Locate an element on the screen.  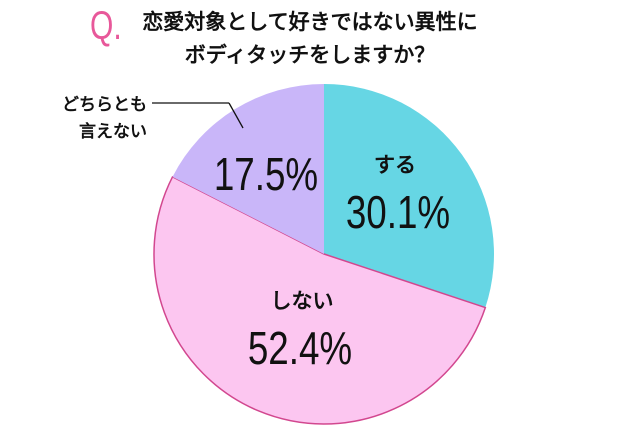
title-line-1: 恋愛対象として好きではない異性に is located at coordinates (310, 22).